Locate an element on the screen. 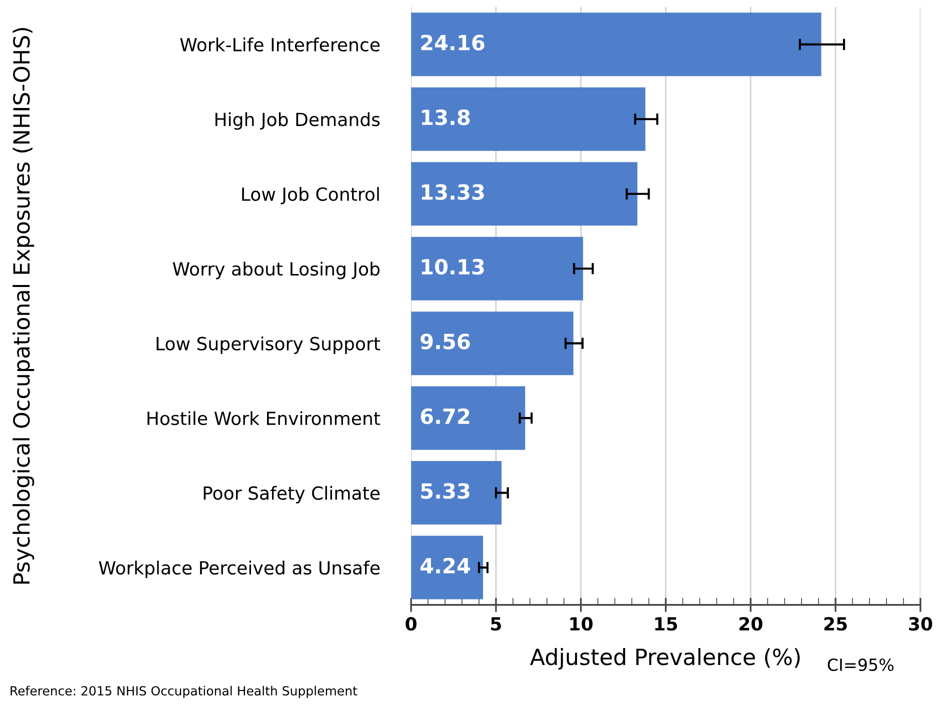 The image size is (945, 705). data-label: 13.8 is located at coordinates (446, 117).